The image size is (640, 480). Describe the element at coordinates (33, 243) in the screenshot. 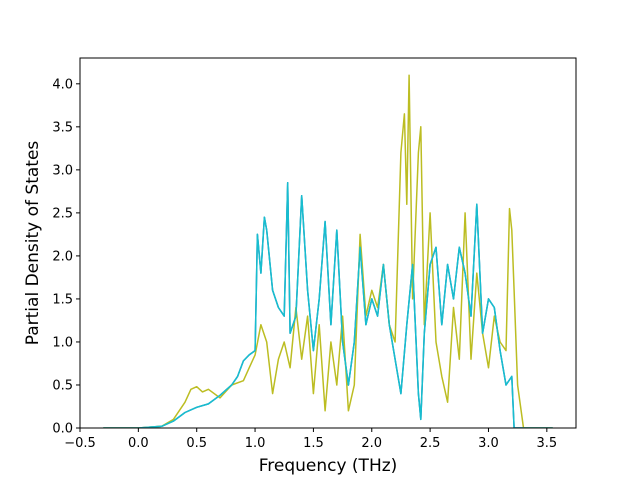

I see `y-axis-title: Partial Density of States` at that location.